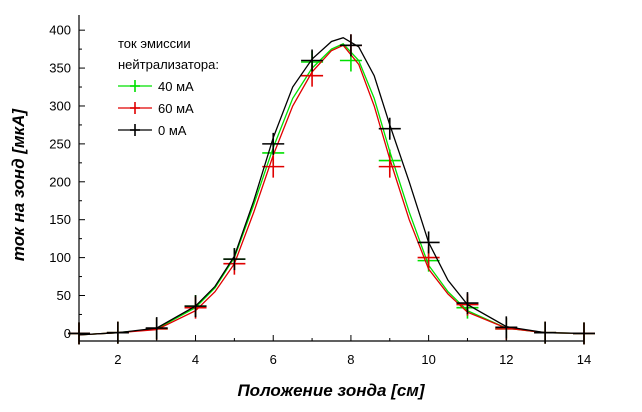 This screenshot has height=412, width=642. I want to click on x-tick-label: 8, so click(350, 359).